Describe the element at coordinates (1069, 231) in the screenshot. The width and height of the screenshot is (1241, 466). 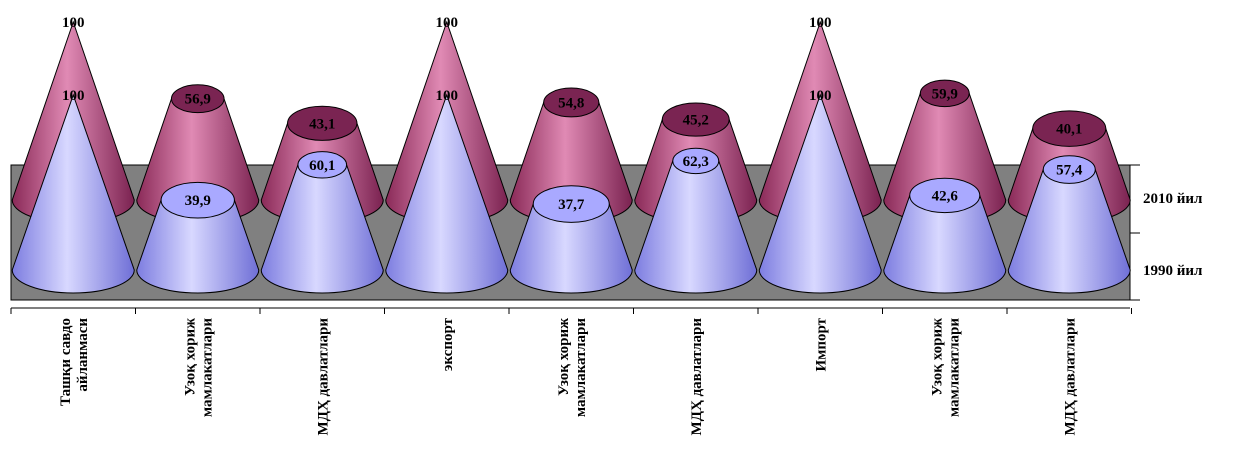
I see `cone-1990-8-body` at that location.